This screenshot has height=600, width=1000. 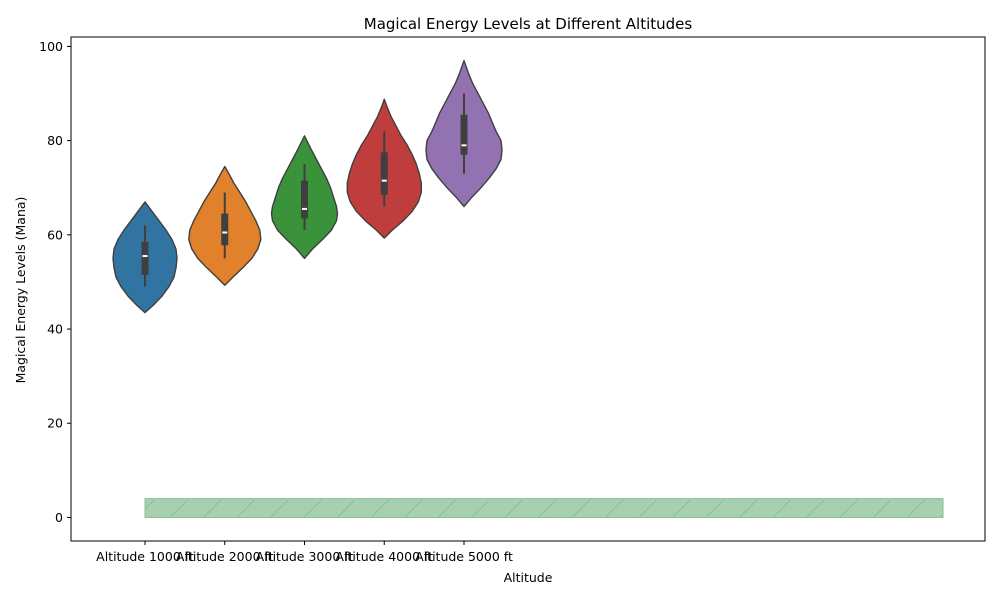 What do you see at coordinates (145, 556) in the screenshot?
I see `x-tick-label: Altitude 1000 ft` at bounding box center [145, 556].